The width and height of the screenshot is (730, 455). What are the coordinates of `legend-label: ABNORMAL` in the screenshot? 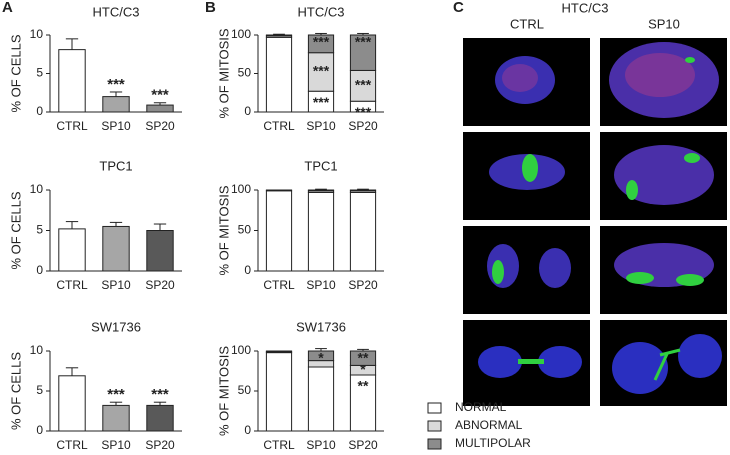 It's located at (489, 425).